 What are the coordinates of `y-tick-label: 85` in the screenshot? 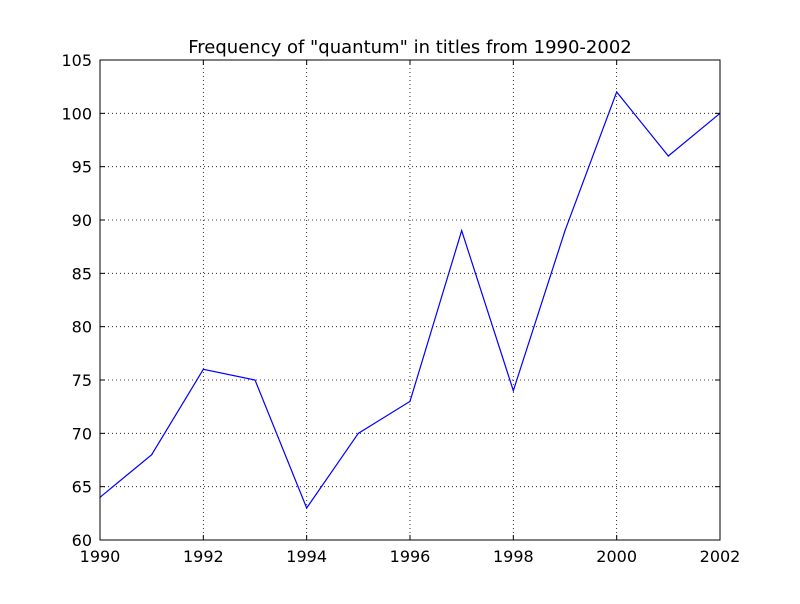 It's located at (82, 273).